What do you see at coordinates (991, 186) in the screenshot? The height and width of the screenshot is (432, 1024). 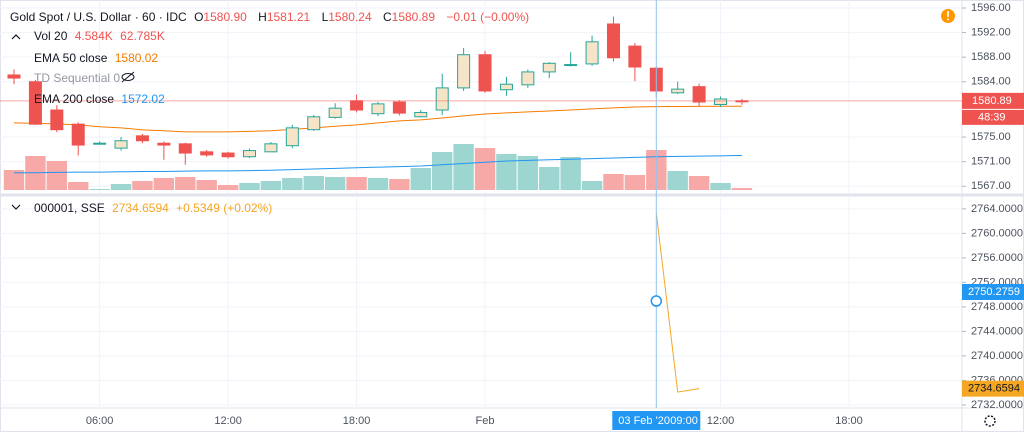 I see `y-tick-label: 1567.00` at bounding box center [991, 186].